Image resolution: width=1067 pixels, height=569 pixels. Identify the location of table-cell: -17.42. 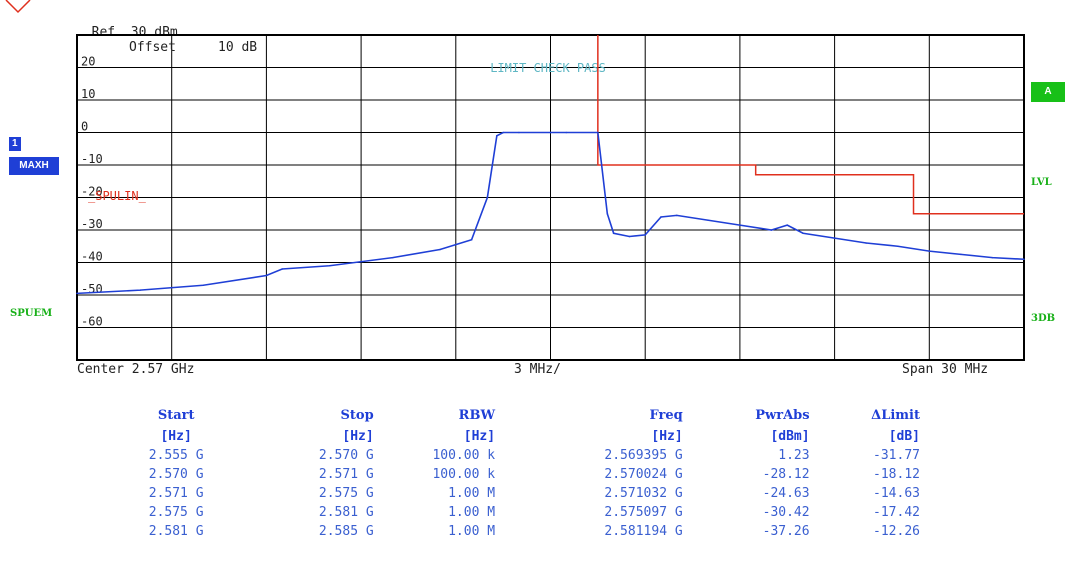
(896, 512).